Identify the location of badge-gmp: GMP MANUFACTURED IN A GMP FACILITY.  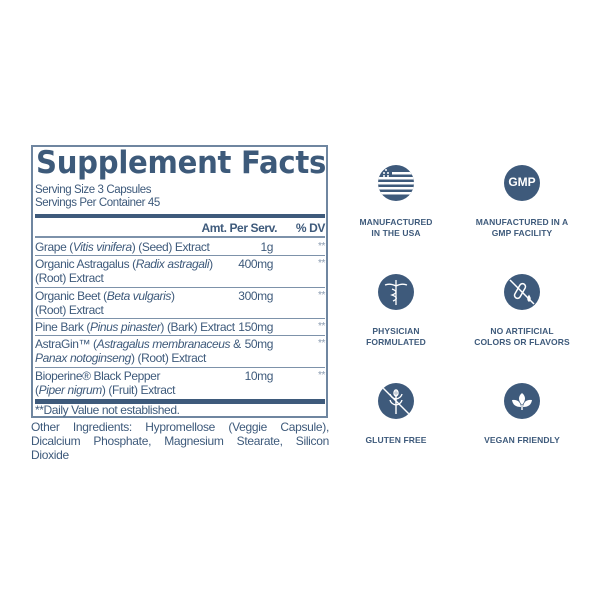
(522, 202).